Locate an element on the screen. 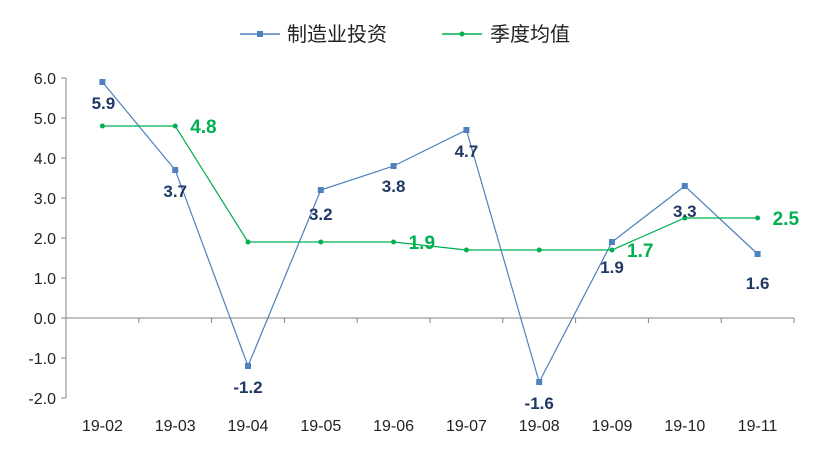 The width and height of the screenshot is (816, 450). data-label-manufacturing-investment: -1.2 is located at coordinates (247, 387).